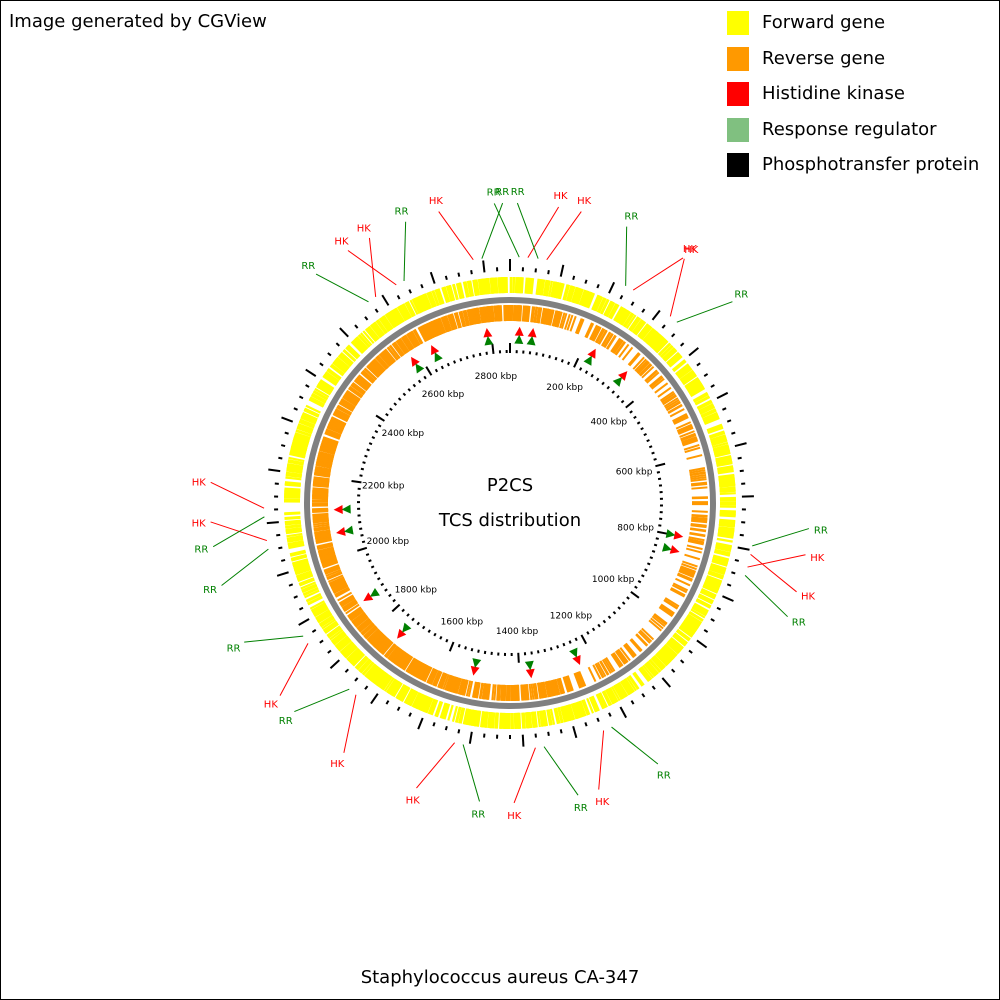 This screenshot has width=1000, height=1000. Describe the element at coordinates (201, 549) in the screenshot. I see `rr-callout-label: RR` at that location.